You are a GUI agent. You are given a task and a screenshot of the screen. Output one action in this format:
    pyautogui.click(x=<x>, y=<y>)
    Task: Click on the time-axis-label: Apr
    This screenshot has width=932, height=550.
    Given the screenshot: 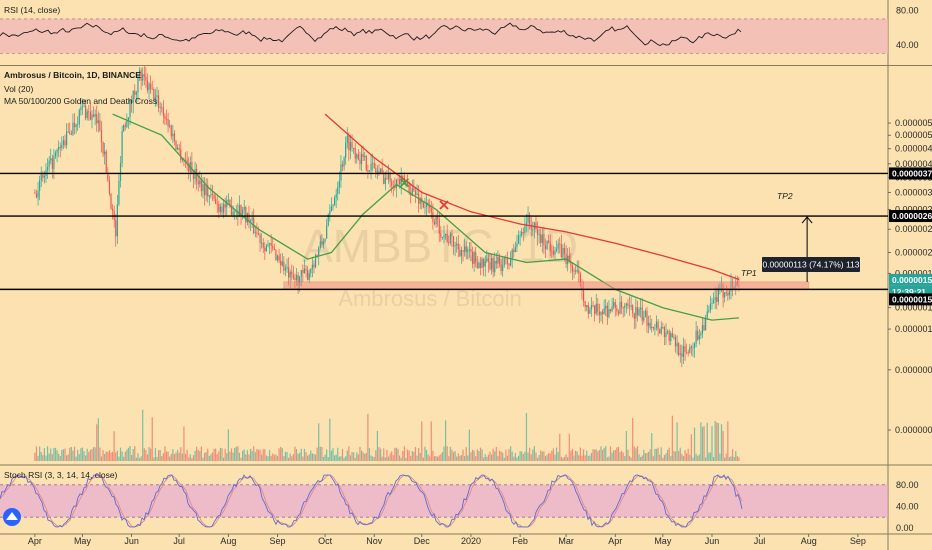 What is the action you would take?
    pyautogui.click(x=615, y=541)
    